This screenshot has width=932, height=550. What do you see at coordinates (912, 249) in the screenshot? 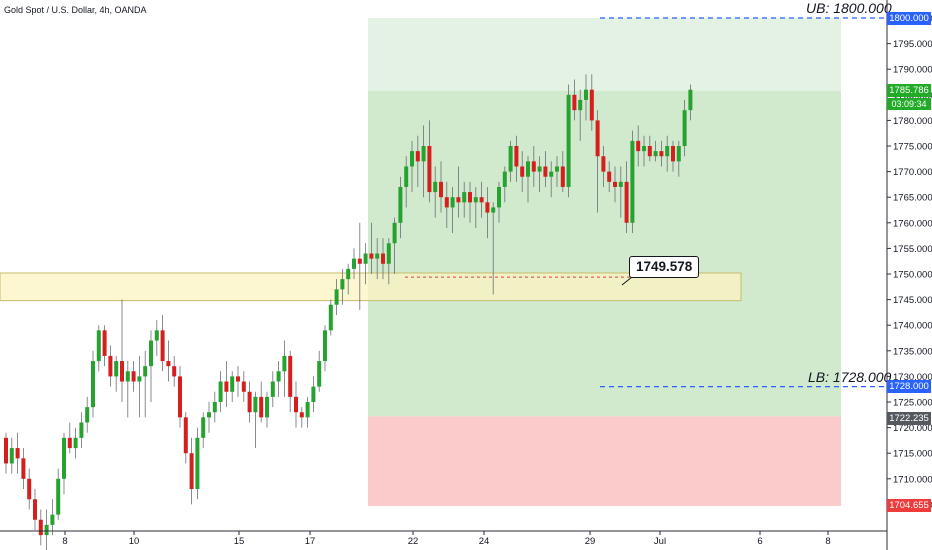
I see `price-tick-label: 1755.000` at bounding box center [912, 249].